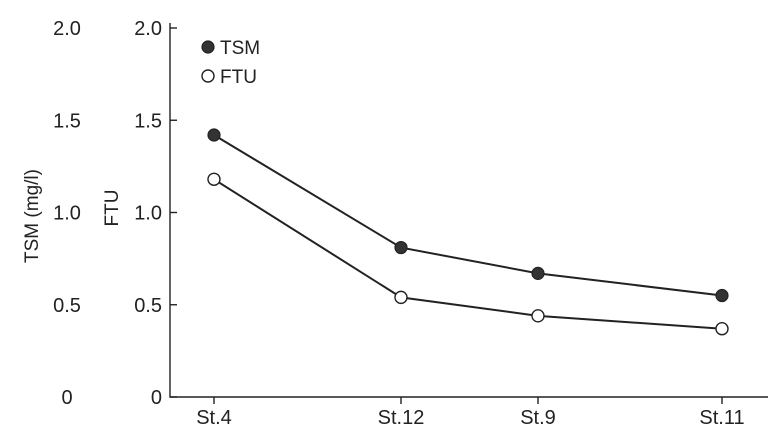 The width and height of the screenshot is (768, 433). I want to click on x-tick-label: St.4, so click(214, 418).